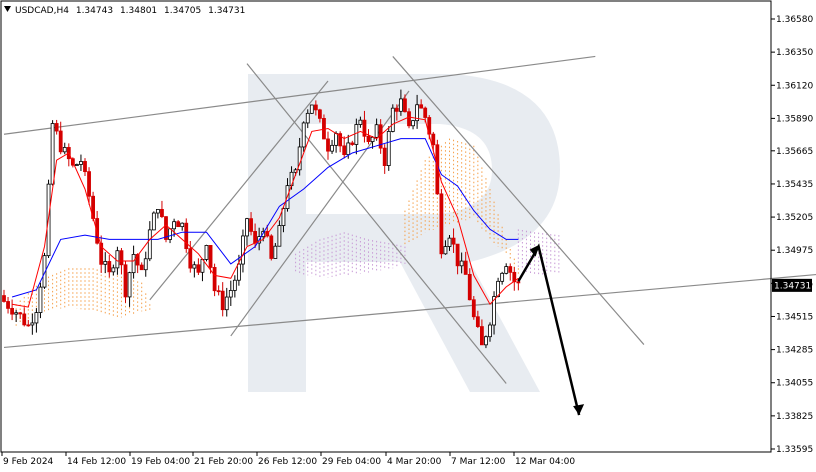 The width and height of the screenshot is (816, 472). What do you see at coordinates (794, 119) in the screenshot?
I see `y-tick-label: 1.35890` at bounding box center [794, 119].